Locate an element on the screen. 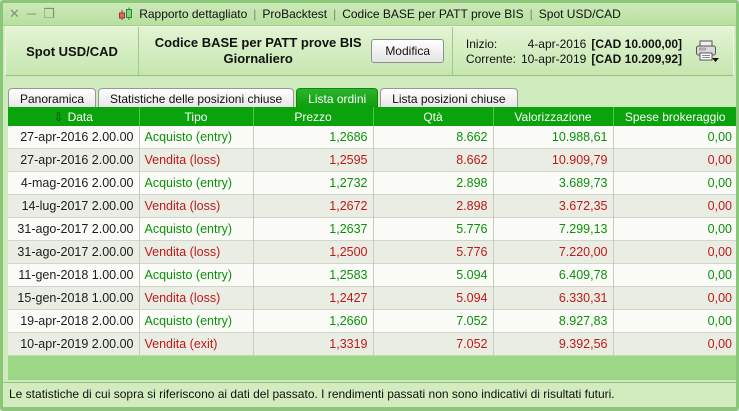  inizio-value: [CAD 10.000,00] is located at coordinates (637, 43).